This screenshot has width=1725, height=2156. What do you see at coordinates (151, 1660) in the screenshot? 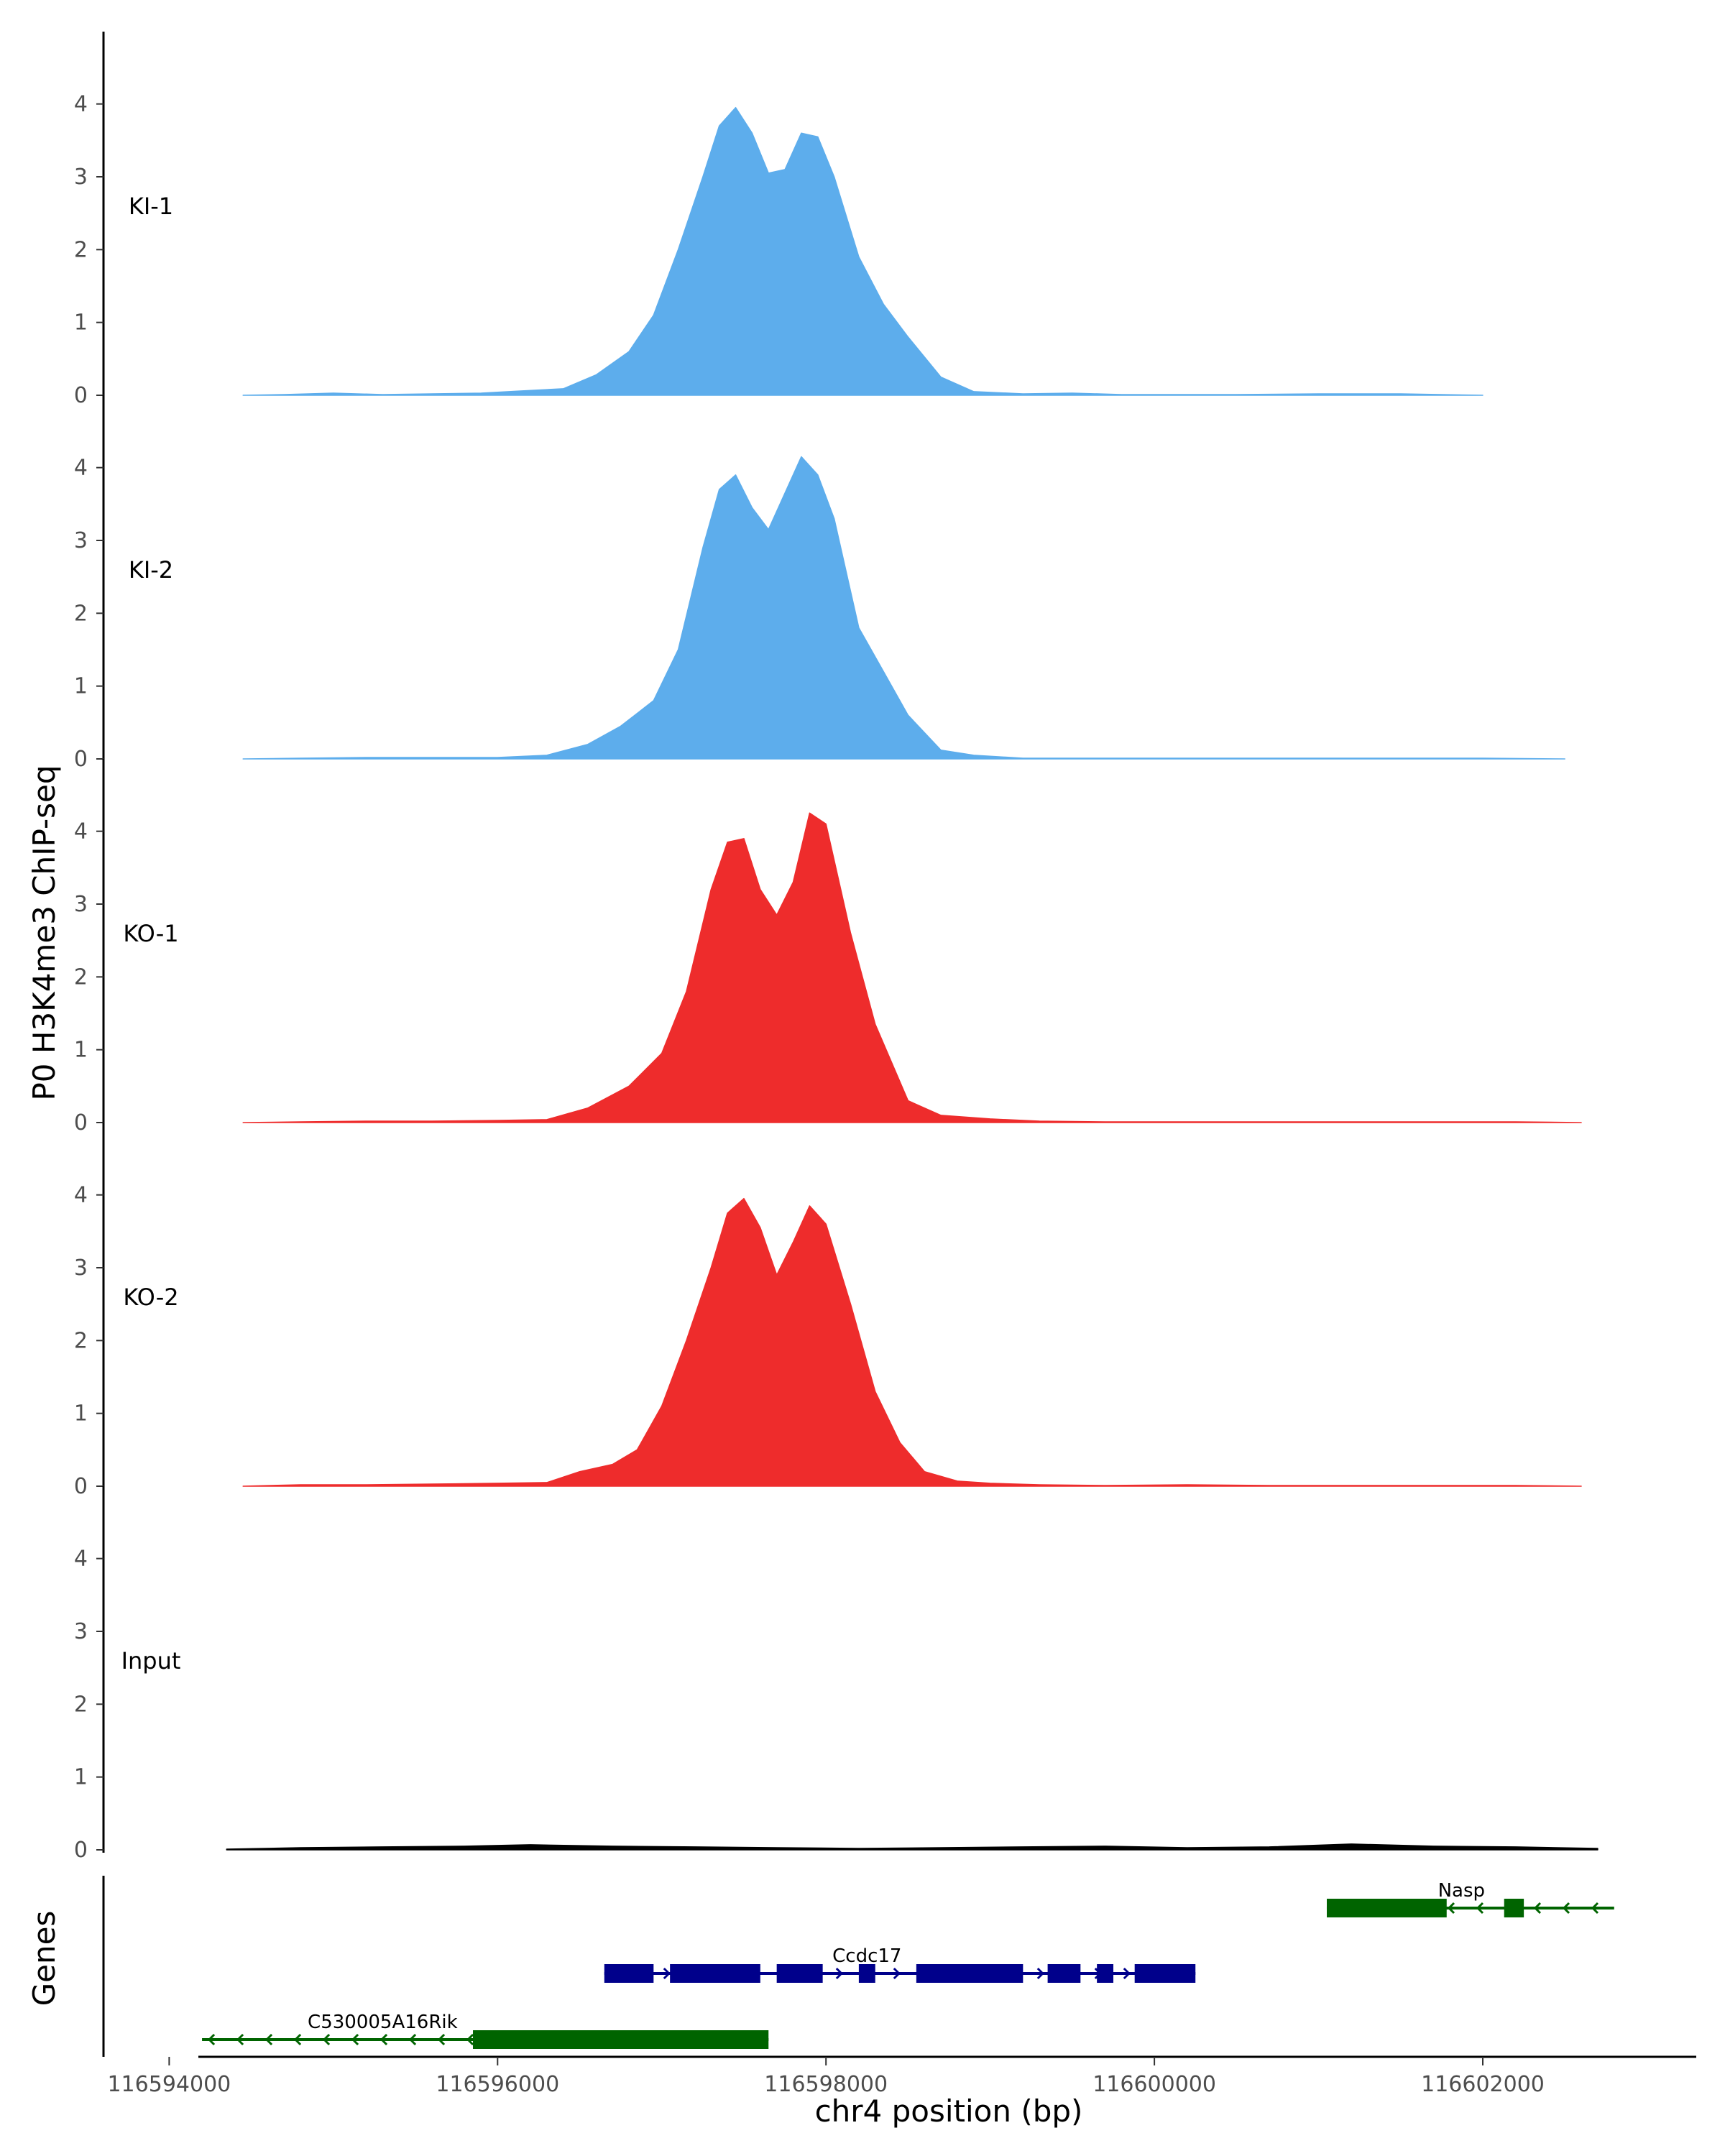
I see `track-label-input: Input` at bounding box center [151, 1660].